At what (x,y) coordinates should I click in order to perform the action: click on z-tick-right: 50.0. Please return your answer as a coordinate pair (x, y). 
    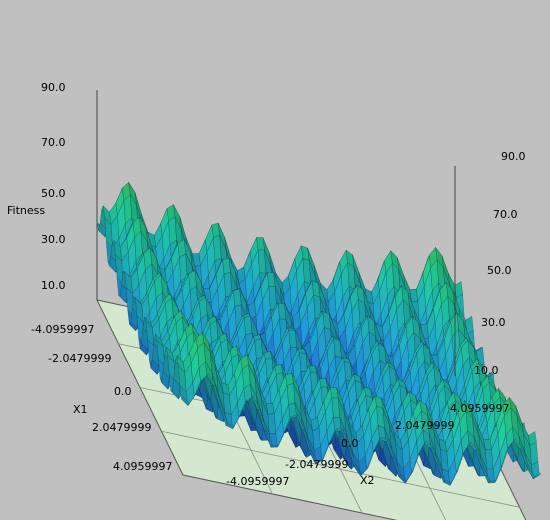
    Looking at the image, I should click on (499, 270).